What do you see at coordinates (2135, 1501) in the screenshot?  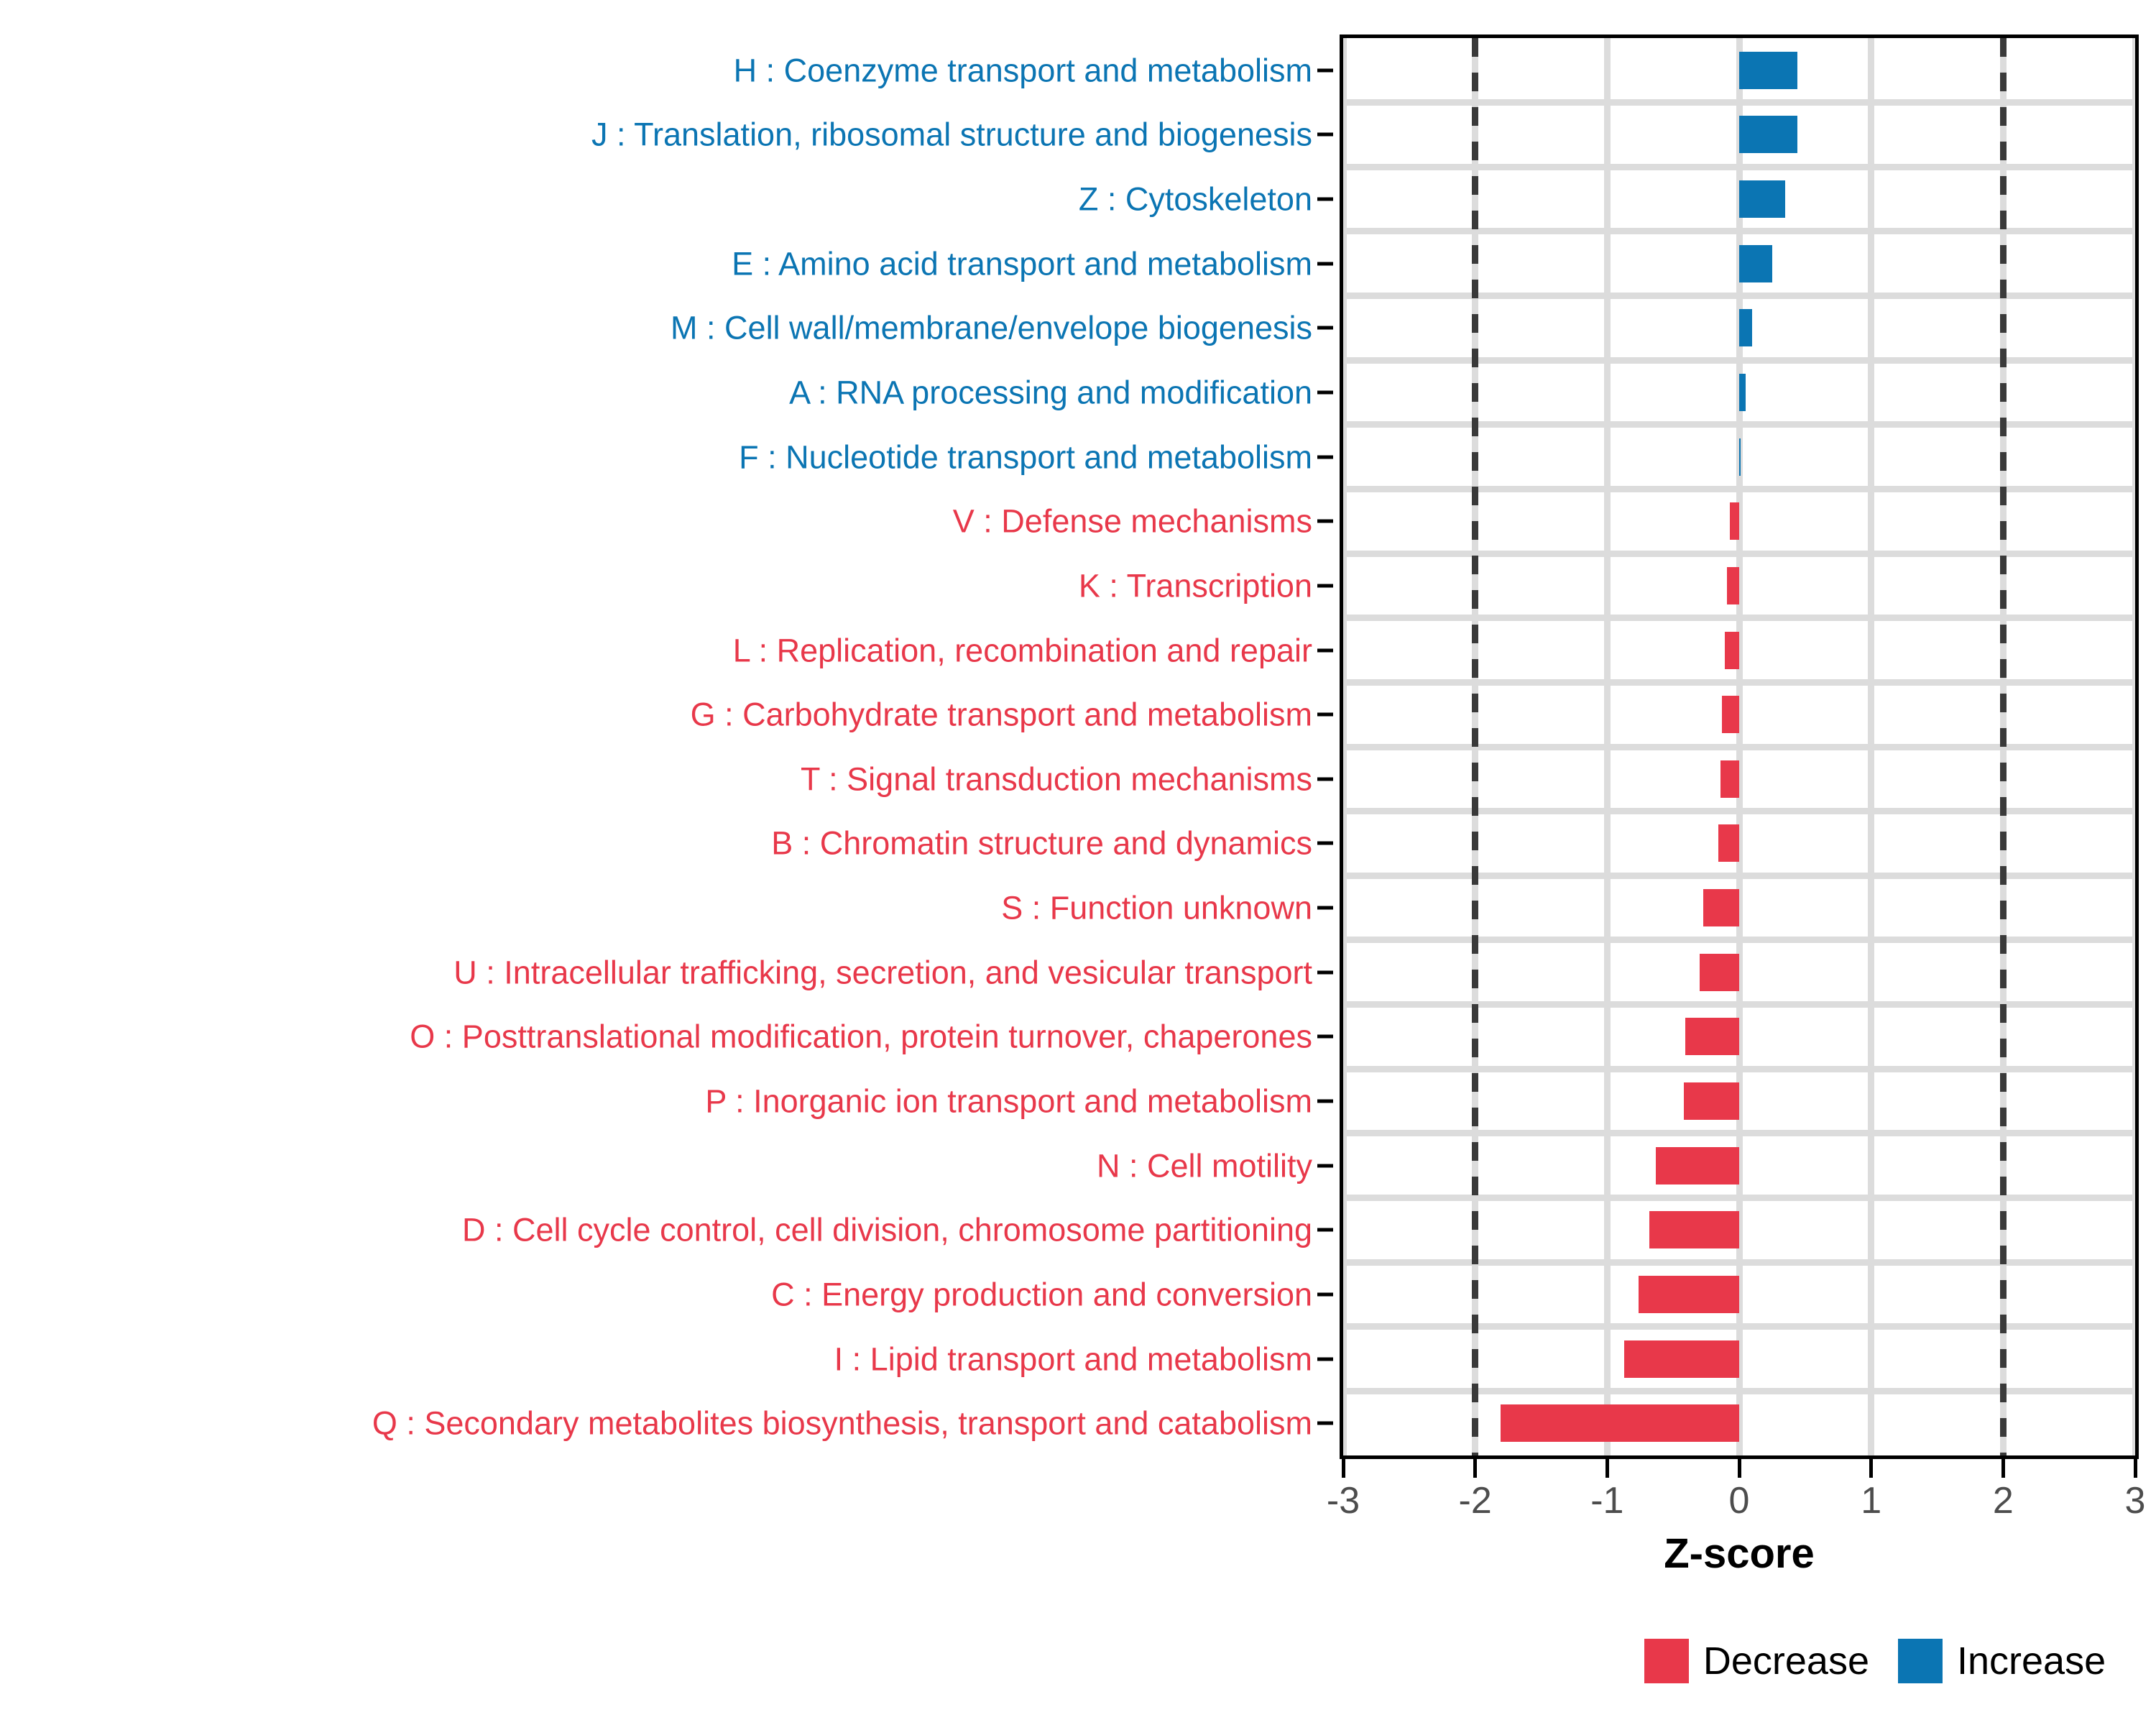 I see `x-axis-tick-label: 3` at bounding box center [2135, 1501].